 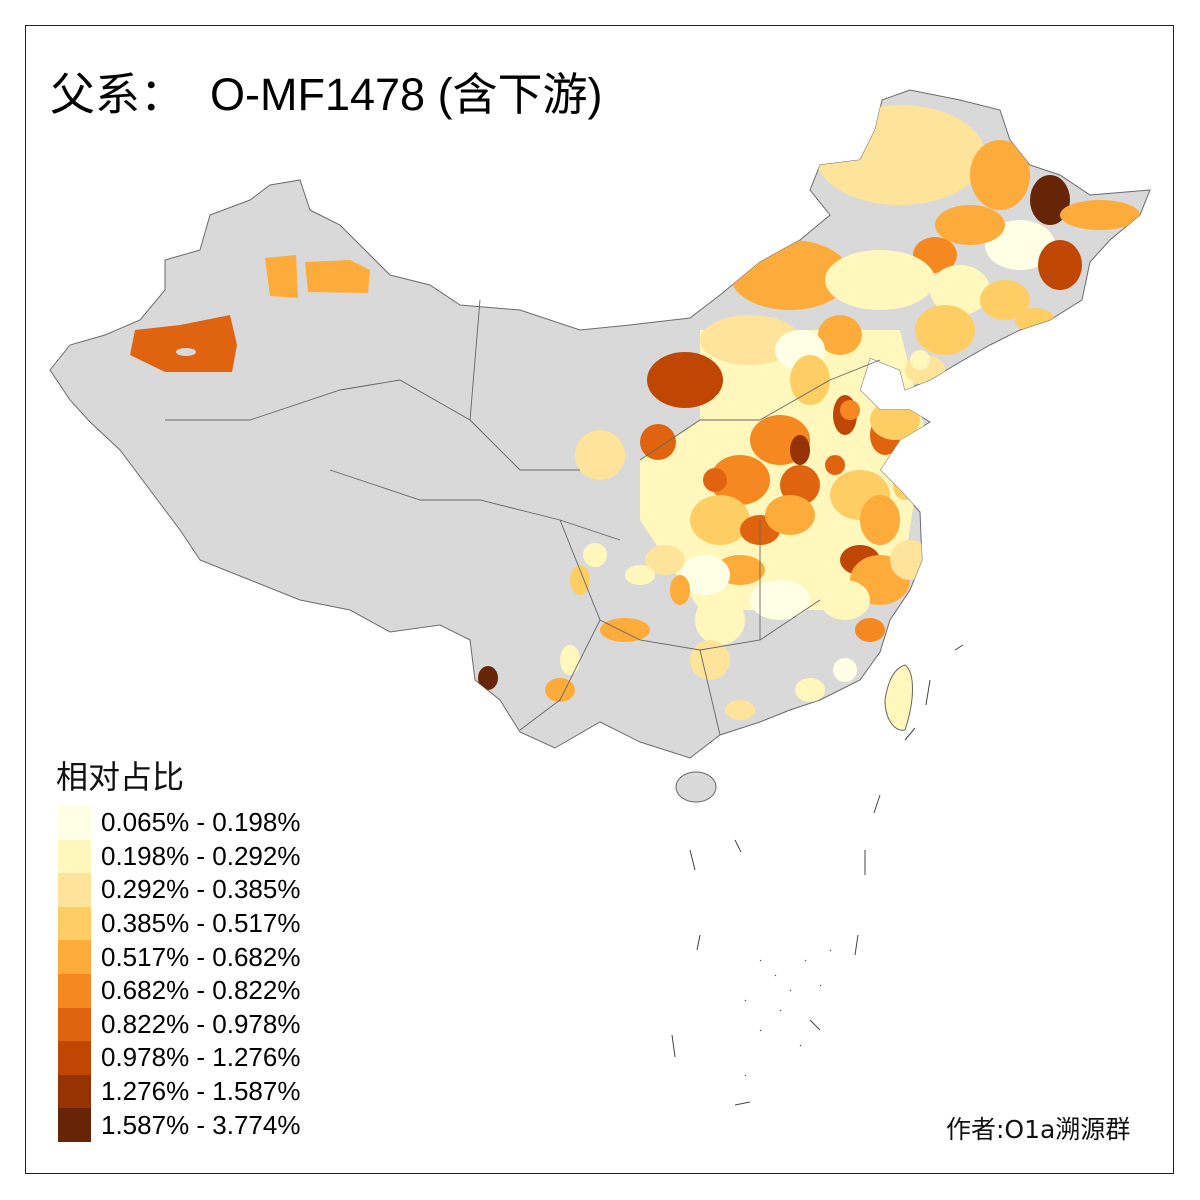 What do you see at coordinates (201, 1091) in the screenshot?
I see `legend-label: 1.276% - 1.587%` at bounding box center [201, 1091].